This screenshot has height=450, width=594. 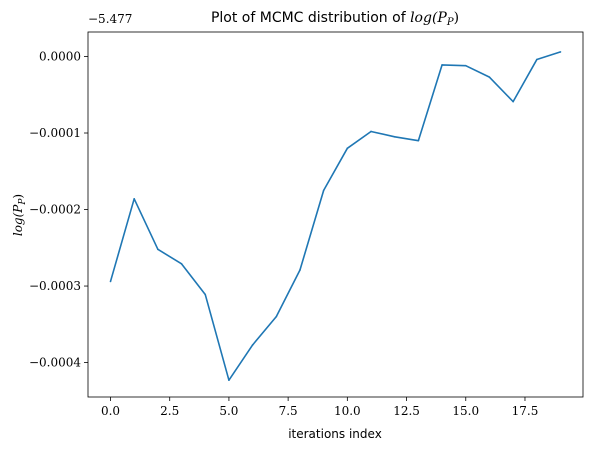 What do you see at coordinates (18, 220) in the screenshot?
I see `y-axis-title-main: log(P` at bounding box center [18, 220].